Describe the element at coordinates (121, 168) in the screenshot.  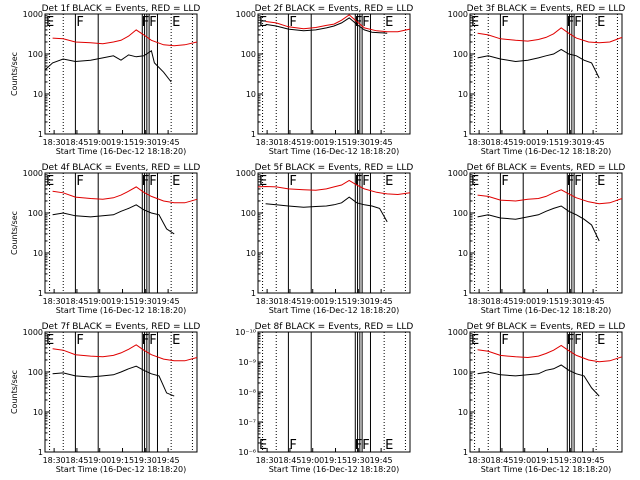
I see `panel-title: Det 4f BLACK = Events, RED = LLD` at that location.